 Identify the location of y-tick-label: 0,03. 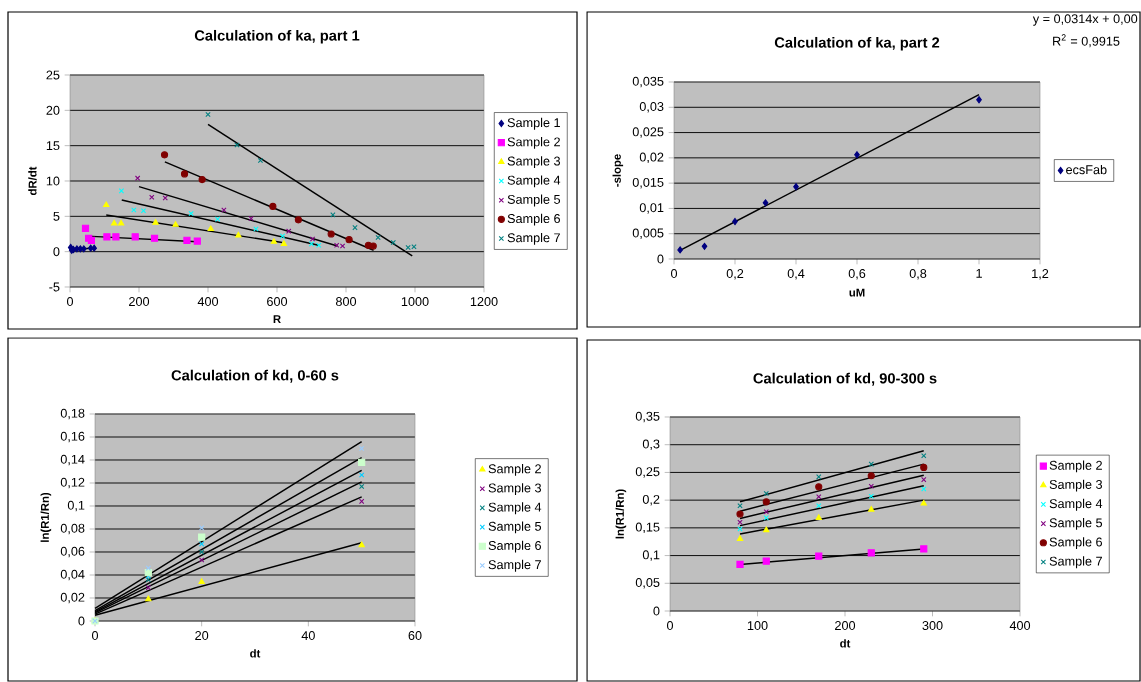
(651, 107).